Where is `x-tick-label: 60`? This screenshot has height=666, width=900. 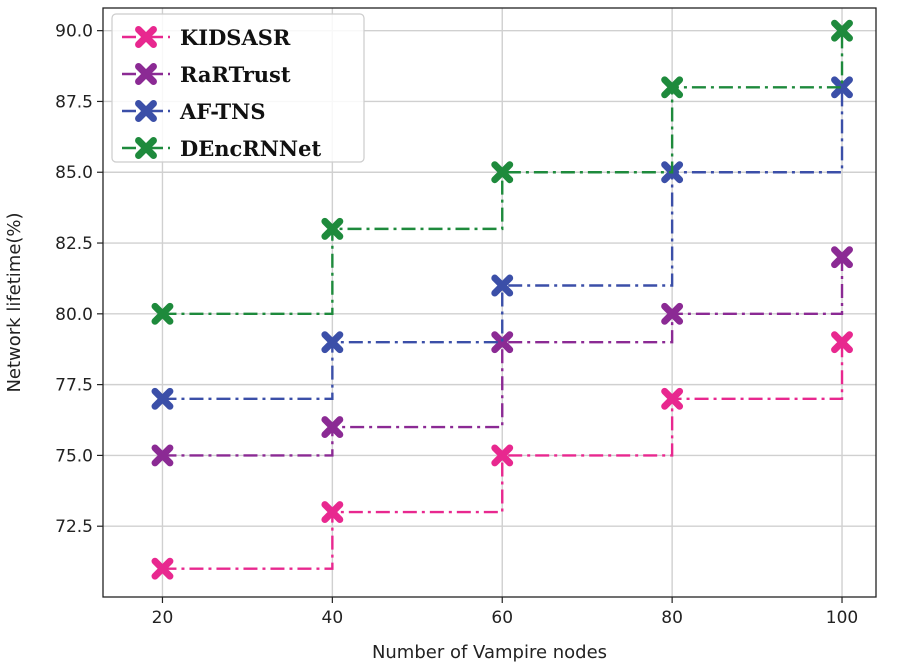 x-tick-label: 60 is located at coordinates (502, 618).